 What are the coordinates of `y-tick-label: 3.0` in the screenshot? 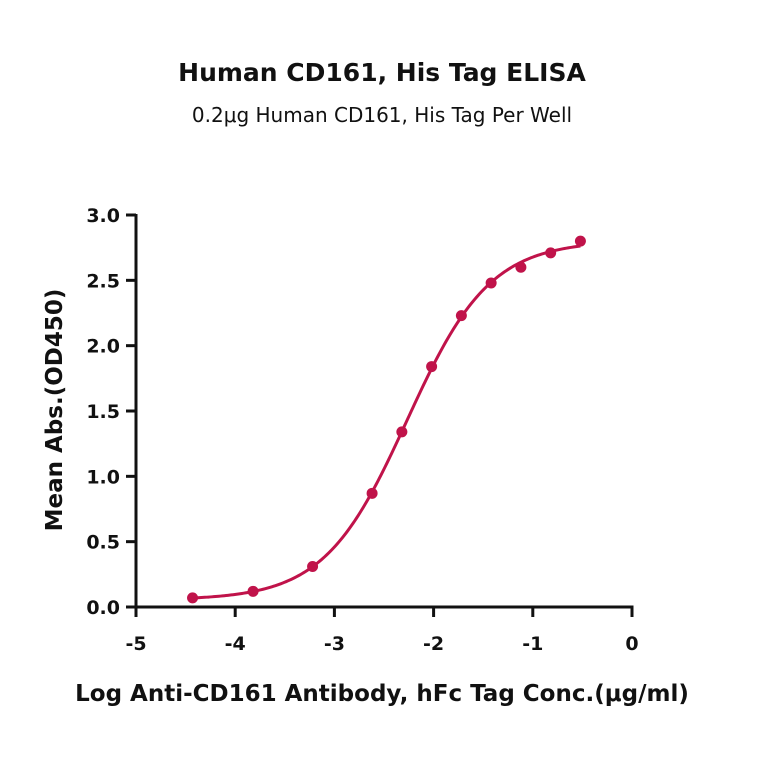 It's located at (103, 216).